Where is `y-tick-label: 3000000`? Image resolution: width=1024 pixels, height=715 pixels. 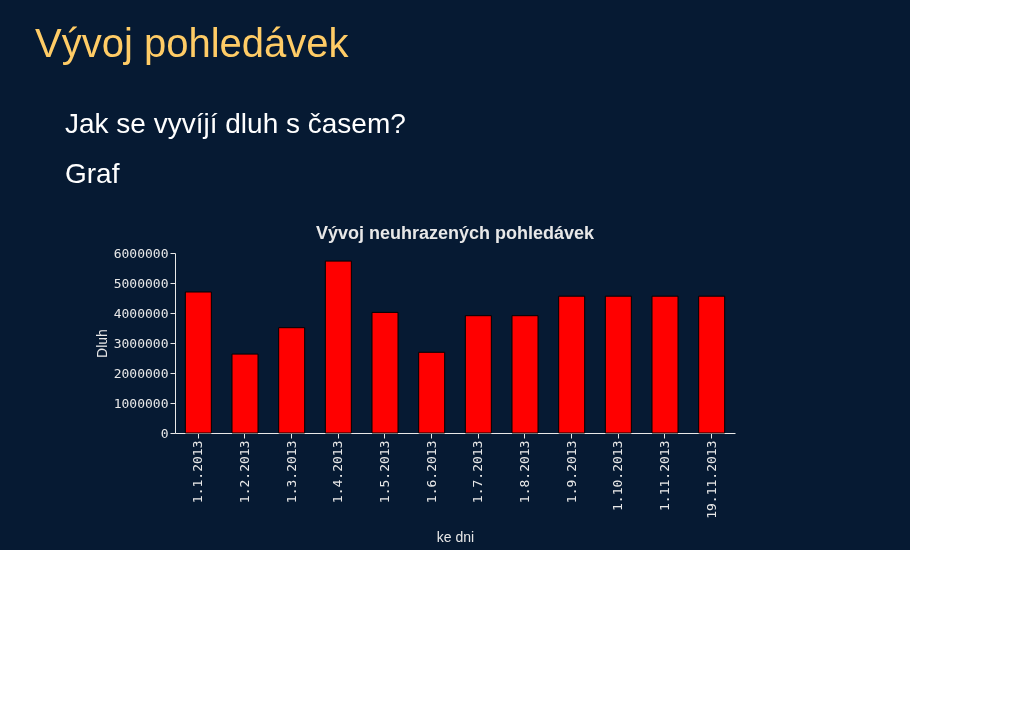 y-tick-label: 3000000 is located at coordinates (141, 343).